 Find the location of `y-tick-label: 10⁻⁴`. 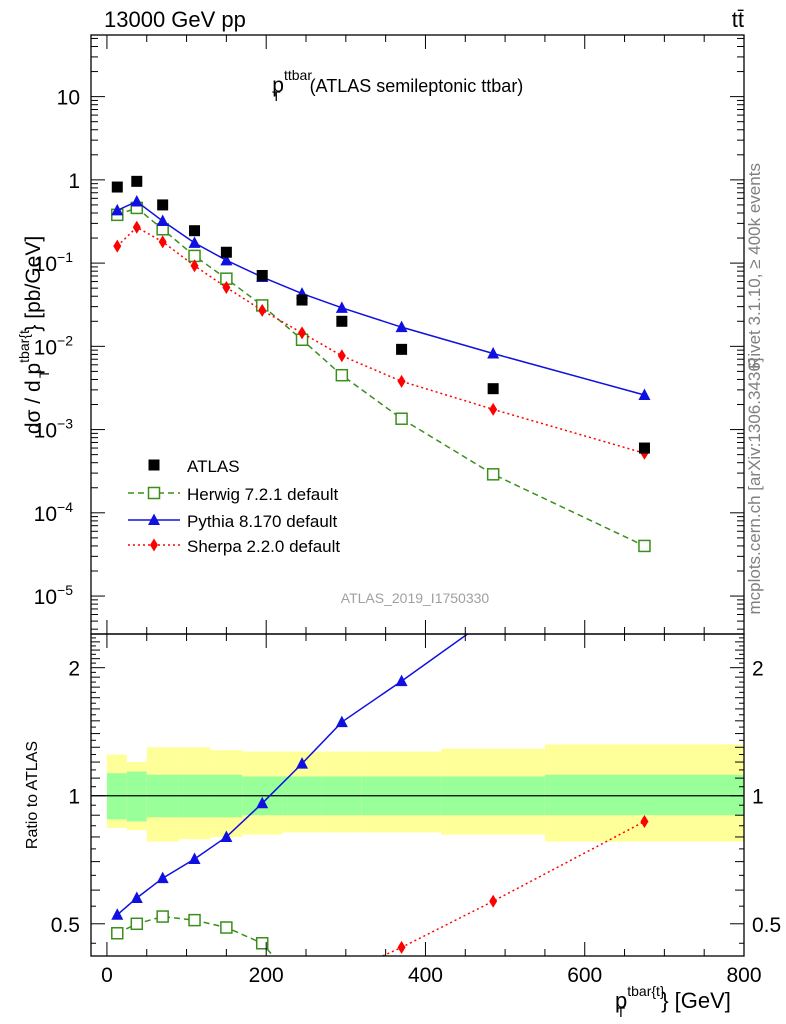

y-tick-label: 10⁻⁴ is located at coordinates (54, 512).